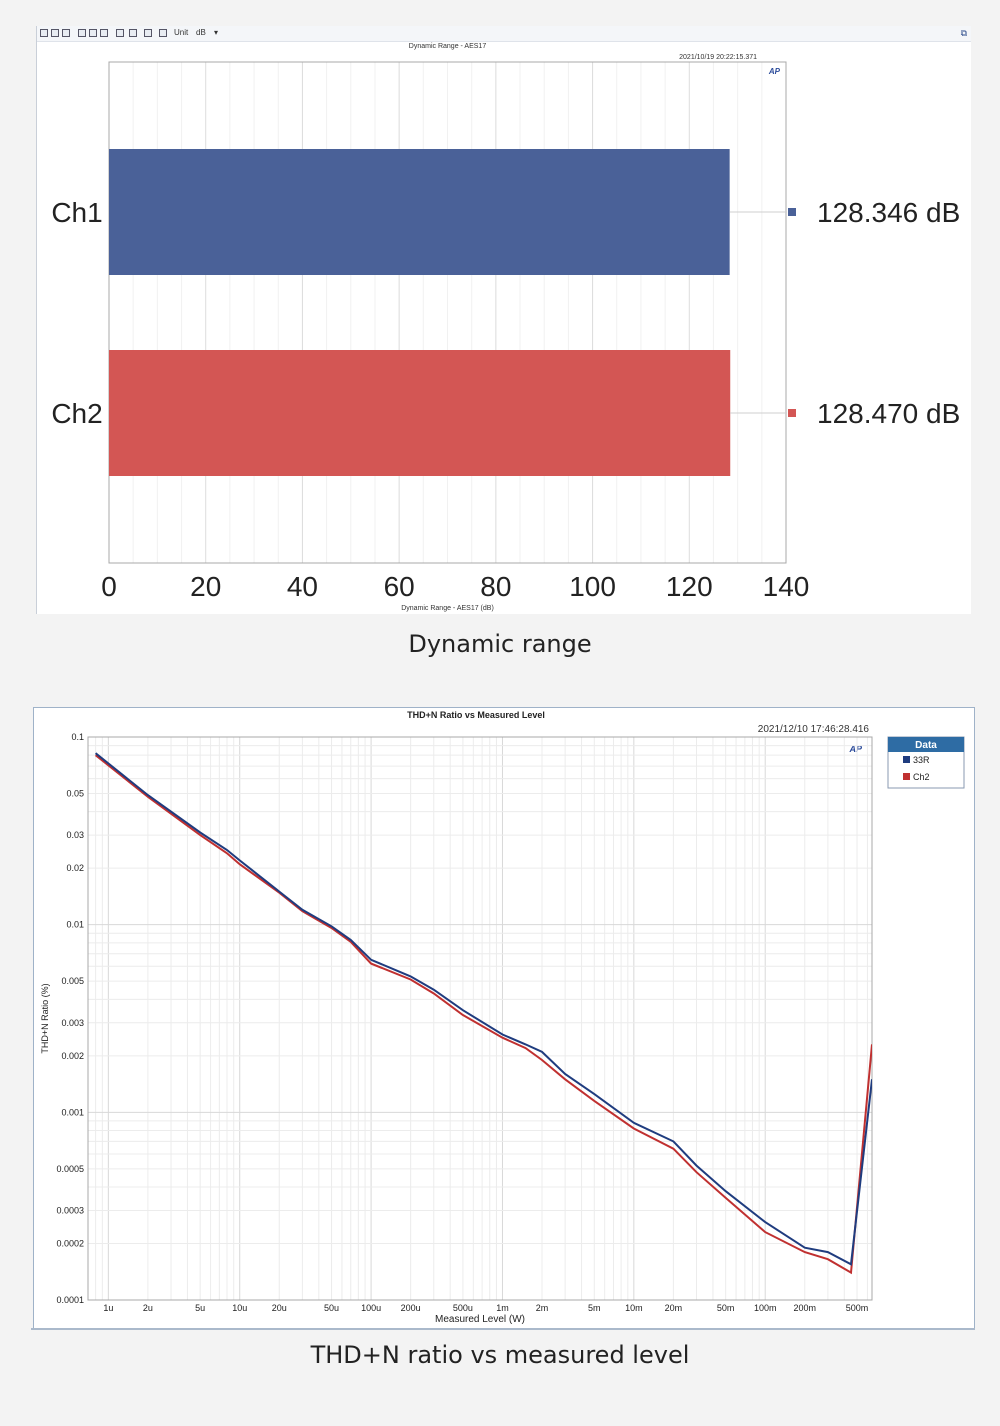  What do you see at coordinates (786, 586) in the screenshot?
I see `x-tick-label: 140` at bounding box center [786, 586].